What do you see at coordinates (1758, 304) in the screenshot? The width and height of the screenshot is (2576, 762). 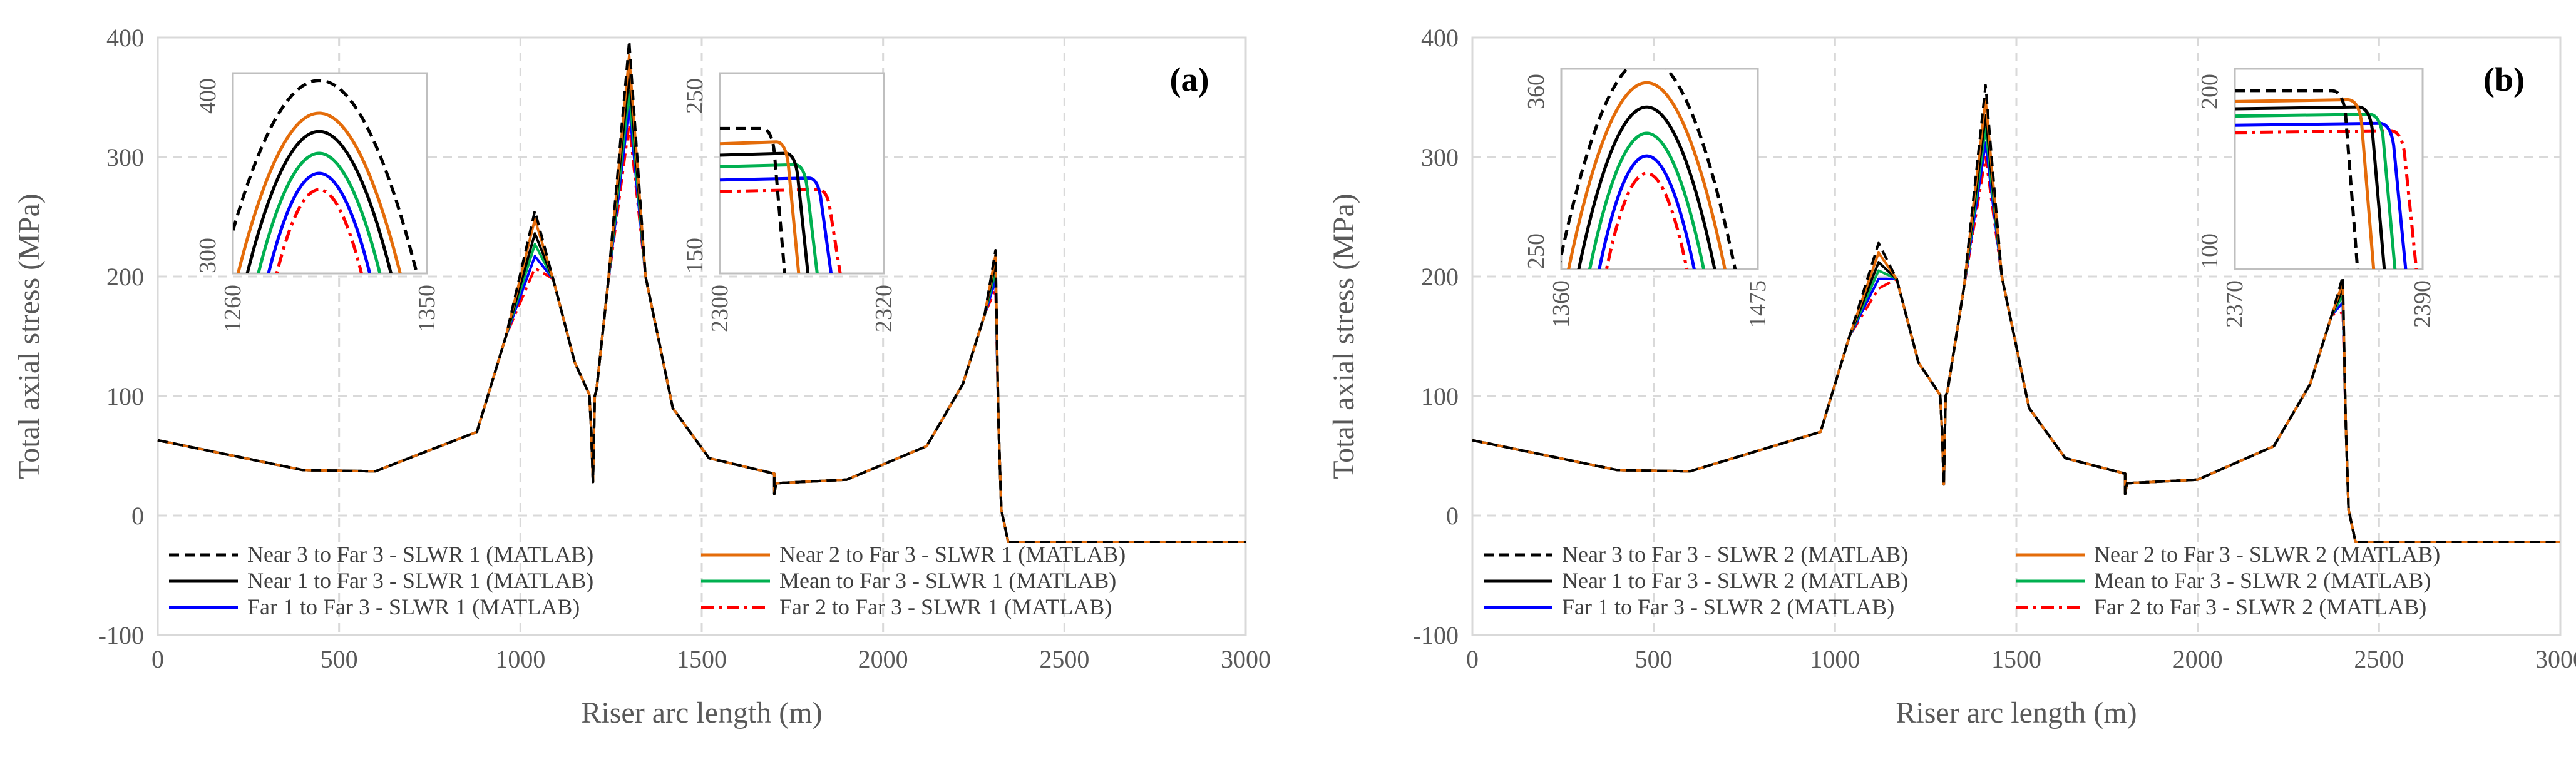 I see `inset-x-tick-label: 1475` at bounding box center [1758, 304].